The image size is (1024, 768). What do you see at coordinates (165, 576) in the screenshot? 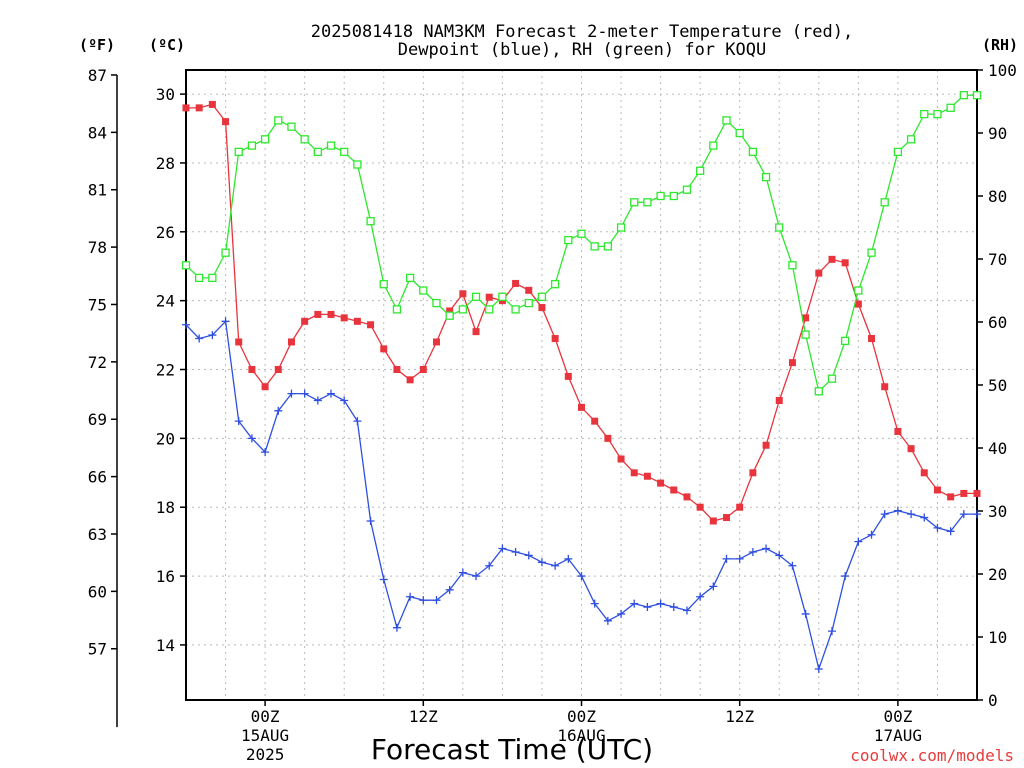
I see `celsius-tick-label: 16` at bounding box center [165, 576].